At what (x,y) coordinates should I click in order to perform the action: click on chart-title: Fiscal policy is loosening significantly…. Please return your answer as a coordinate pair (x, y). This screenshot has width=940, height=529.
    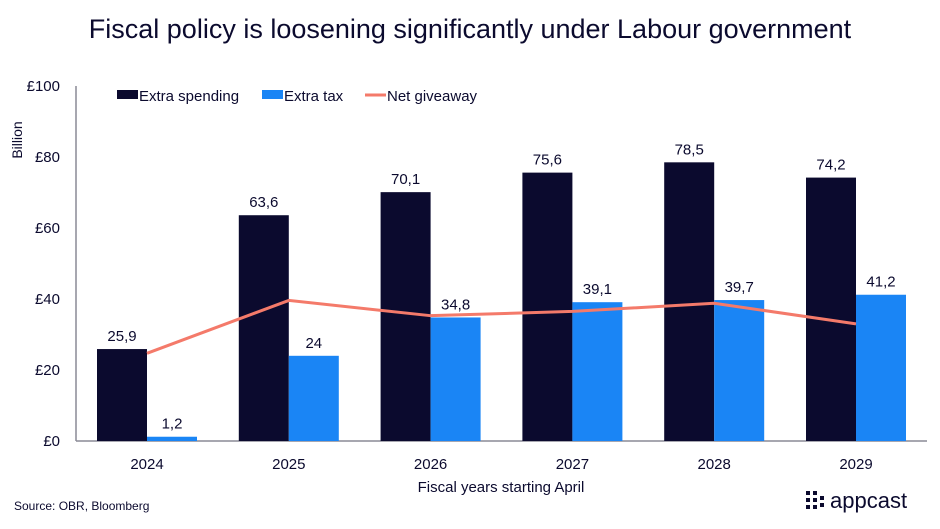
    Looking at the image, I should click on (470, 29).